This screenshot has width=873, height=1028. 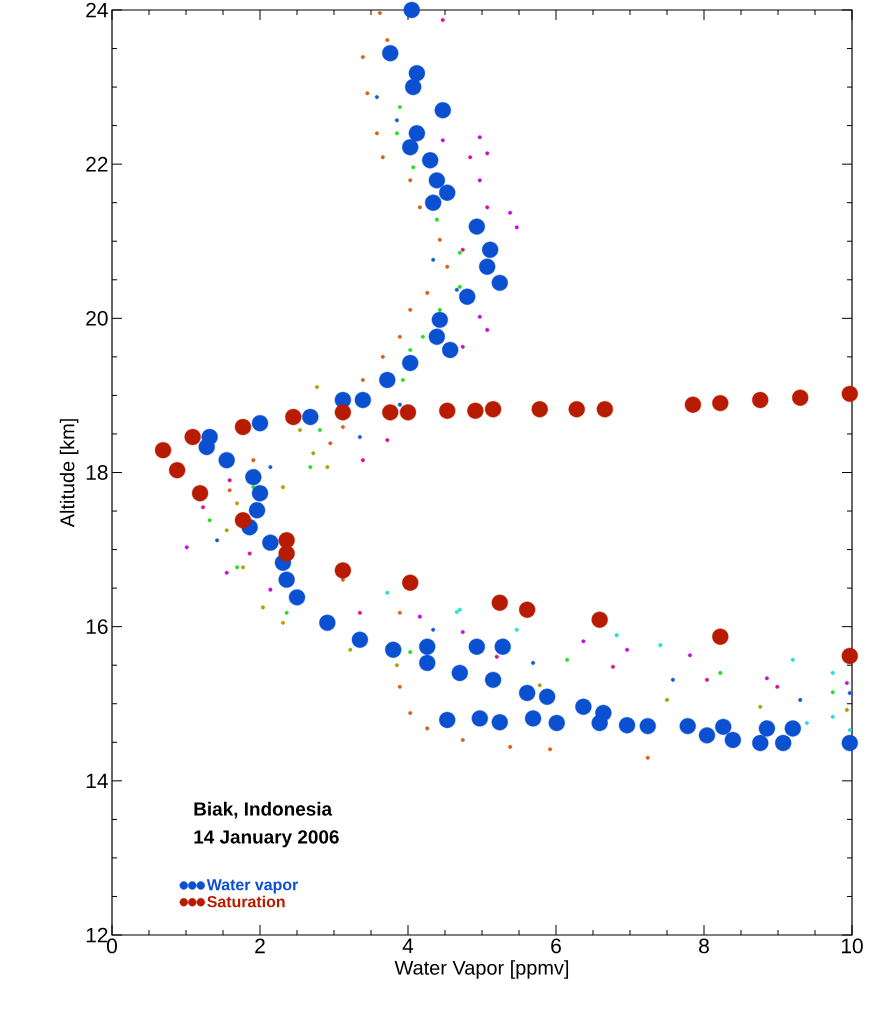 What do you see at coordinates (263, 810) in the screenshot?
I see `annotation: Biak, Indonesia` at bounding box center [263, 810].